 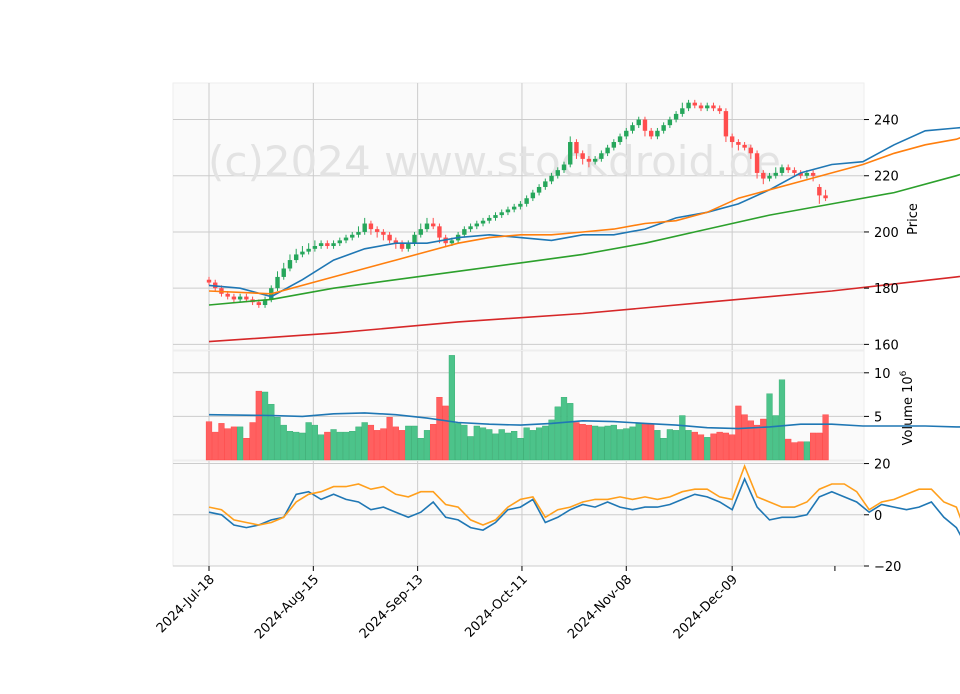 What do you see at coordinates (882, 465) in the screenshot?
I see `ytick-label: 20` at bounding box center [882, 465].